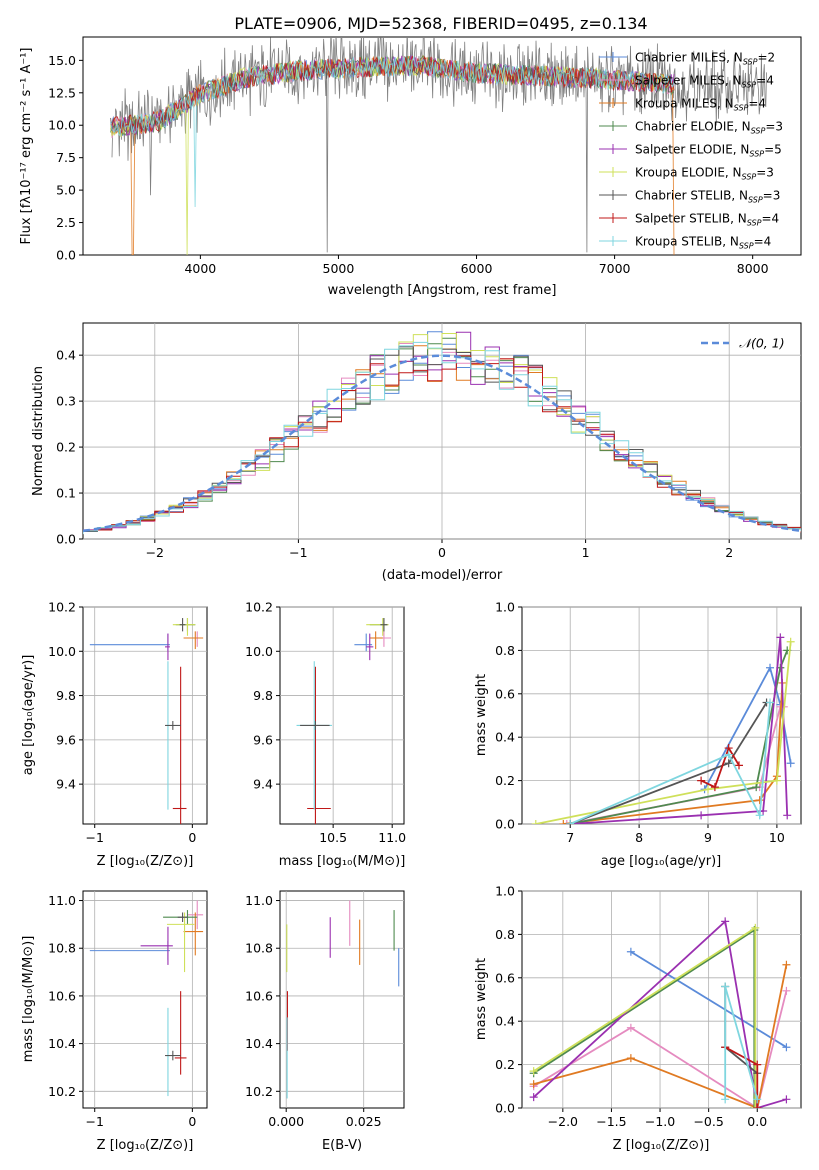 Image resolution: width=819 pixels, height=1170 pixels. Describe the element at coordinates (342, 715) in the screenshot. I see `age-vs-mass-plot-area` at that location.